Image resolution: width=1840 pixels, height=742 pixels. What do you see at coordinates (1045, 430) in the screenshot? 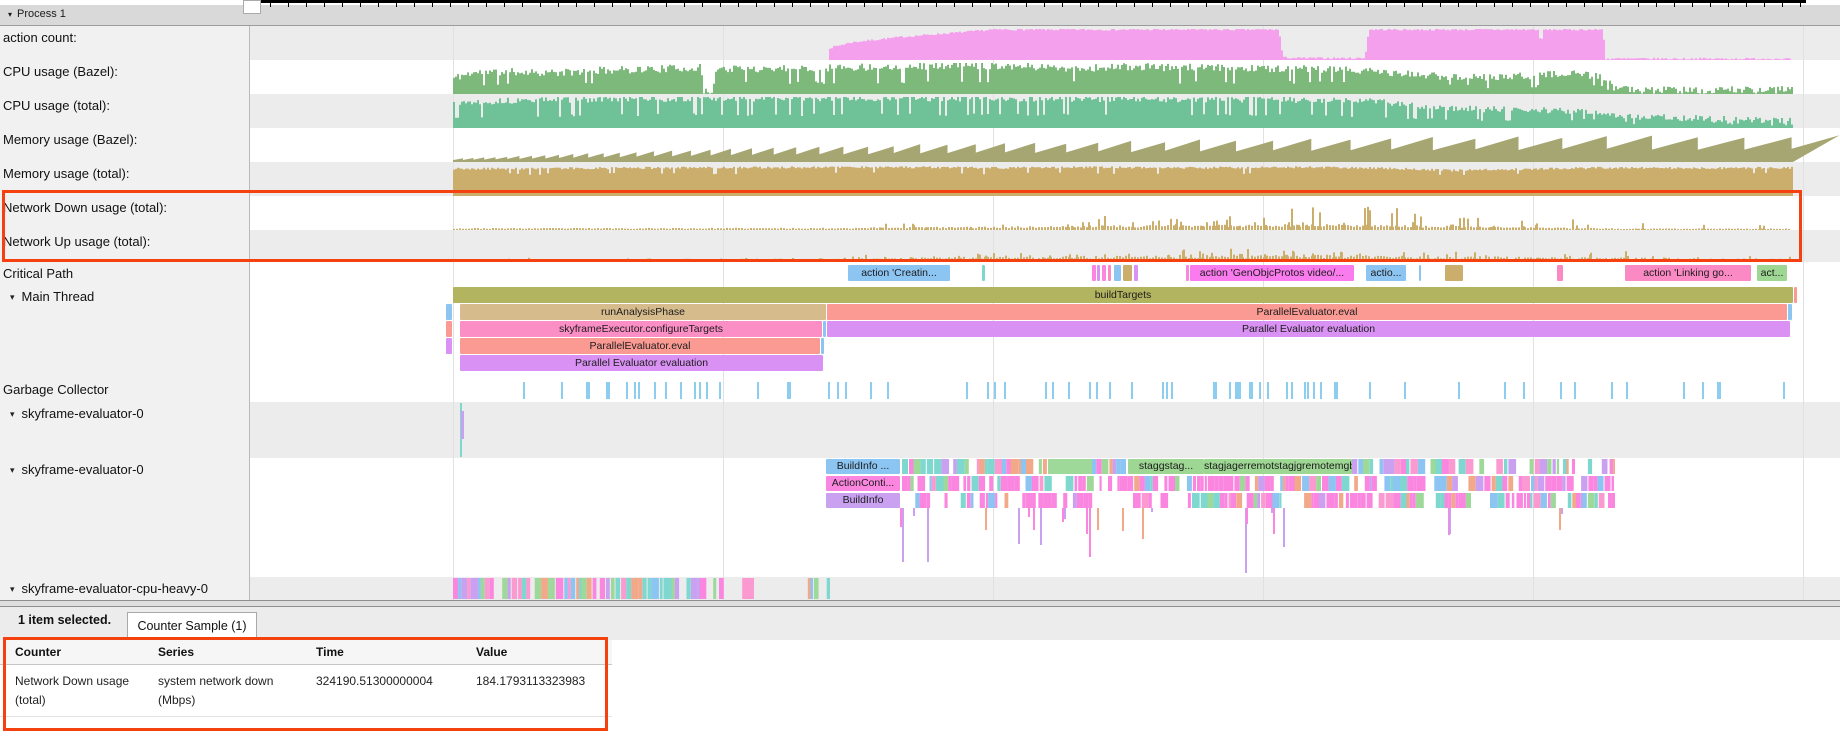
I see `track-row-skyframe-evaluator-0-a` at bounding box center [1045, 430].